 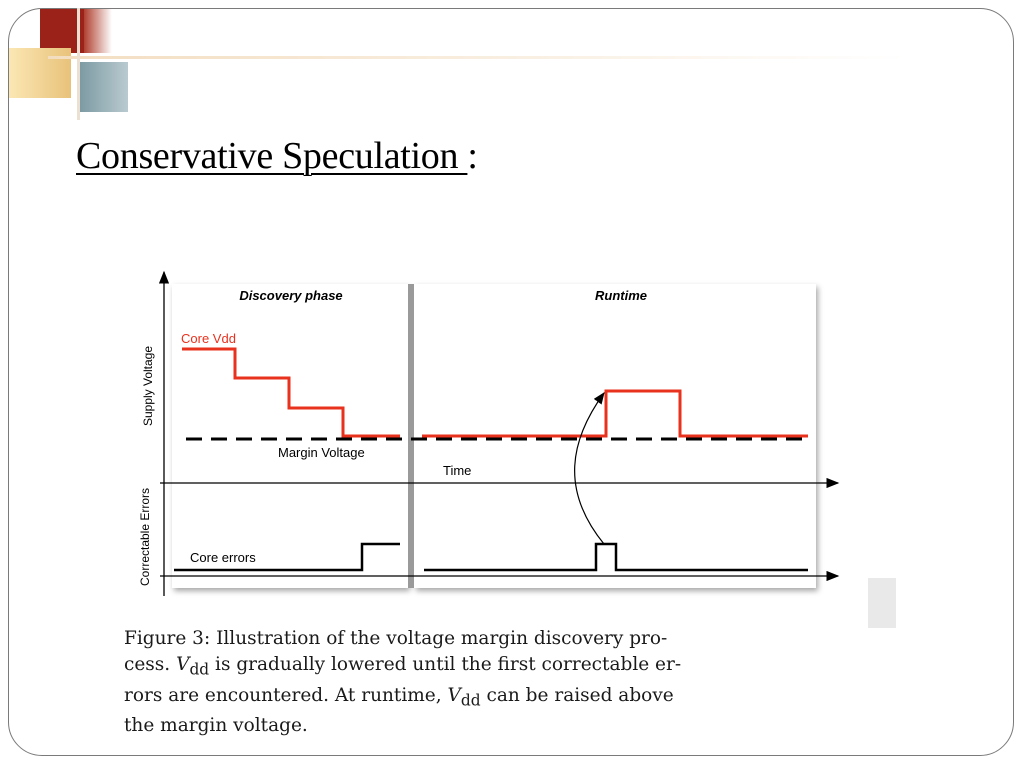 I want to click on core-errors-discovery-line, so click(x=287, y=557).